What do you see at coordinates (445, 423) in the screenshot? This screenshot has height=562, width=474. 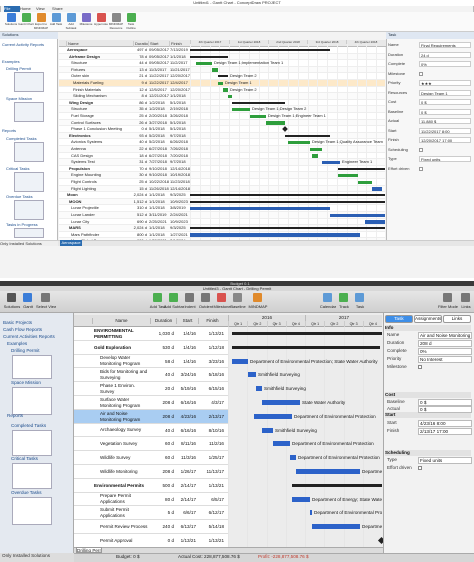 I see `field-value: 4/23/16 8:00` at bounding box center [445, 423].